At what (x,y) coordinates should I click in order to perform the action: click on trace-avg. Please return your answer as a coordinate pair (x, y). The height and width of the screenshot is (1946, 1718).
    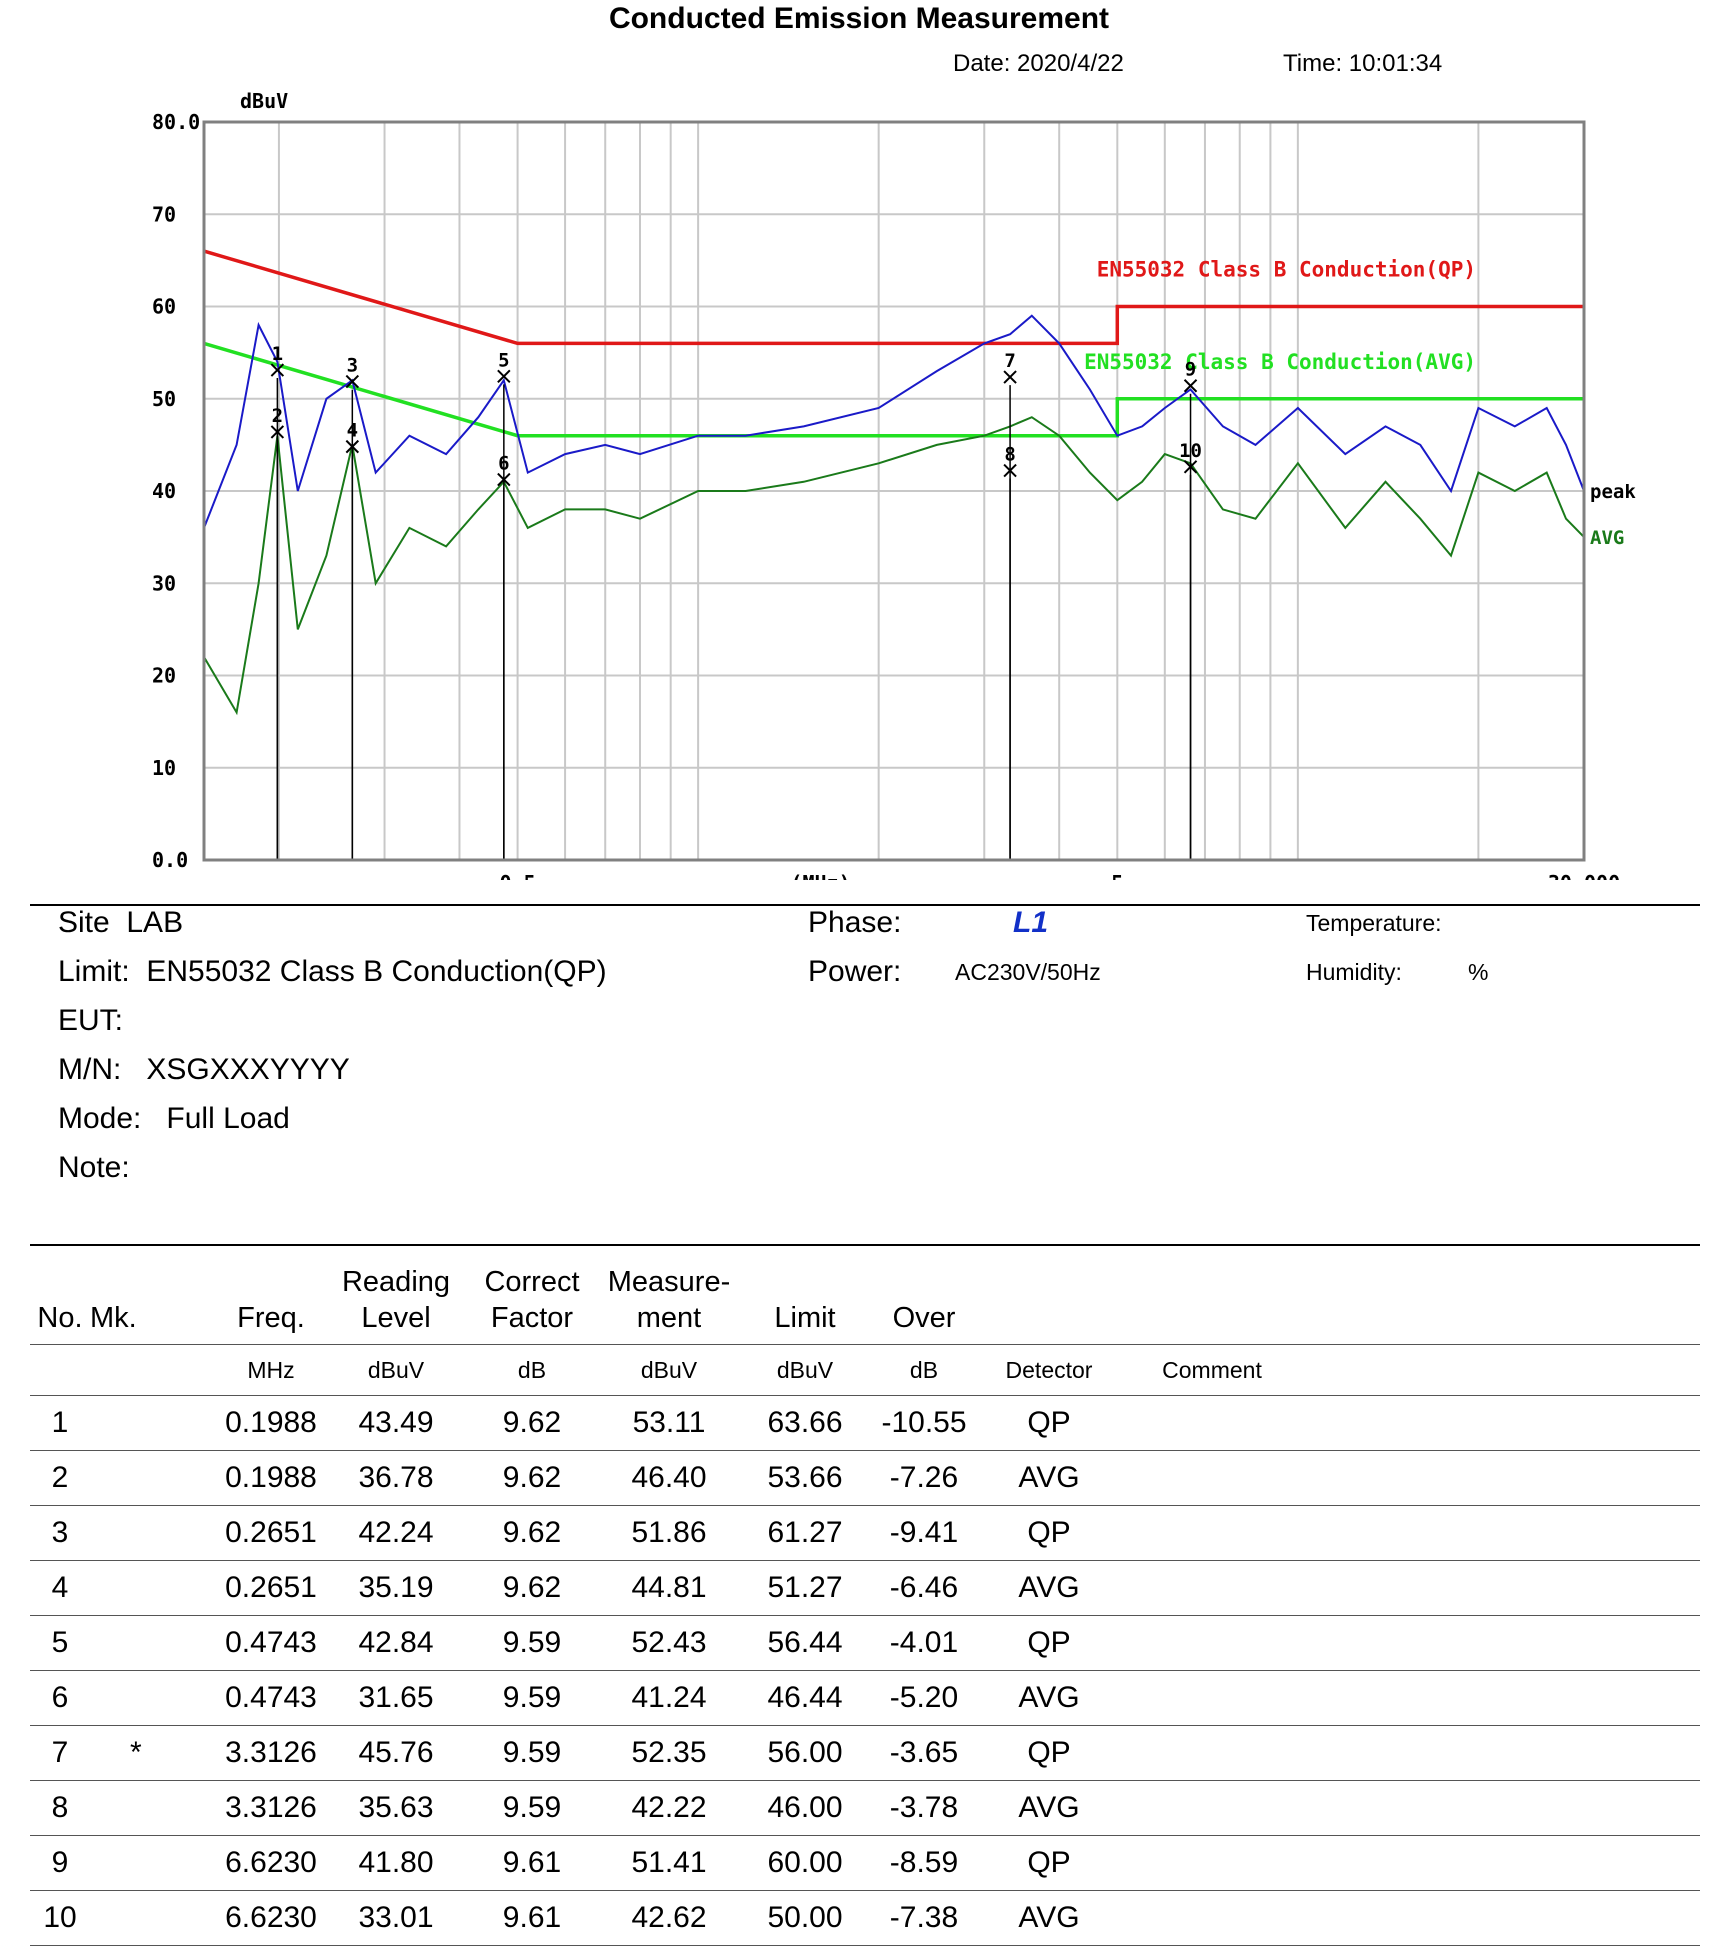
    Looking at the image, I should click on (894, 566).